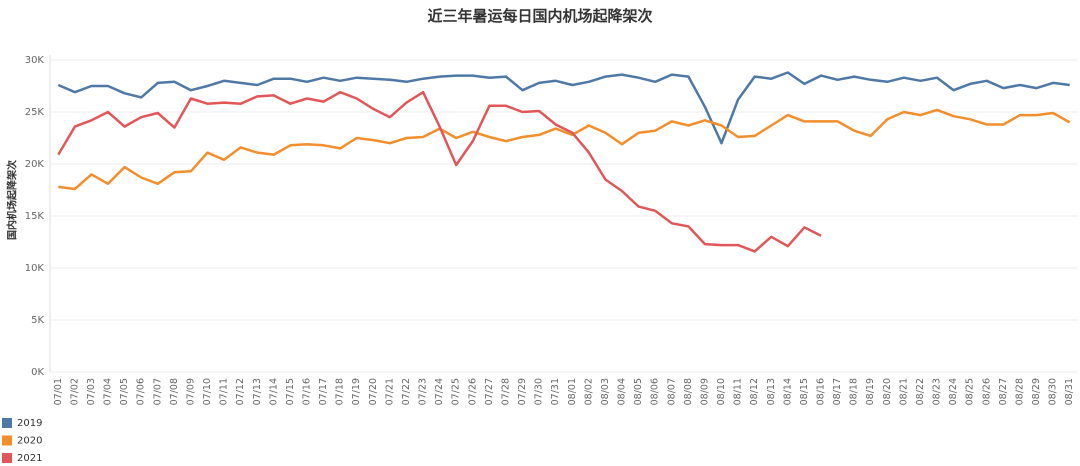 This screenshot has height=466, width=1080. Describe the element at coordinates (29, 423) in the screenshot. I see `legend-label: 2019` at that location.